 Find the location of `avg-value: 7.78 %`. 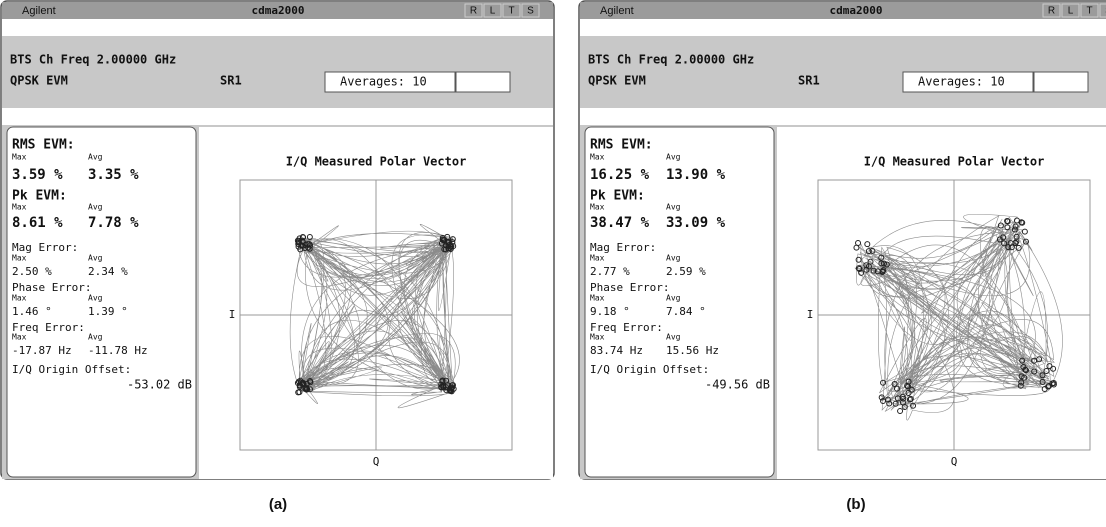

avg-value: 7.78 % is located at coordinates (113, 223).